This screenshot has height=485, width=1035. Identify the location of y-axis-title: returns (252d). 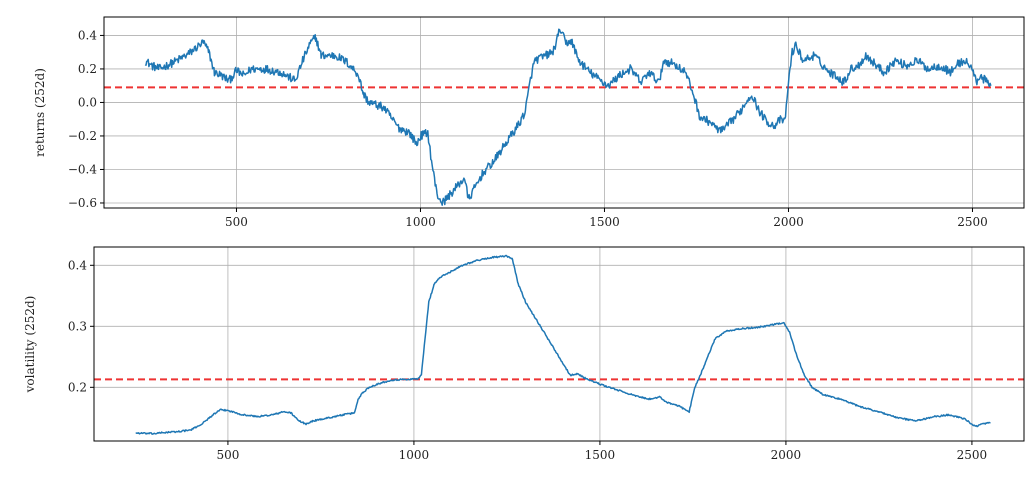
(40, 112).